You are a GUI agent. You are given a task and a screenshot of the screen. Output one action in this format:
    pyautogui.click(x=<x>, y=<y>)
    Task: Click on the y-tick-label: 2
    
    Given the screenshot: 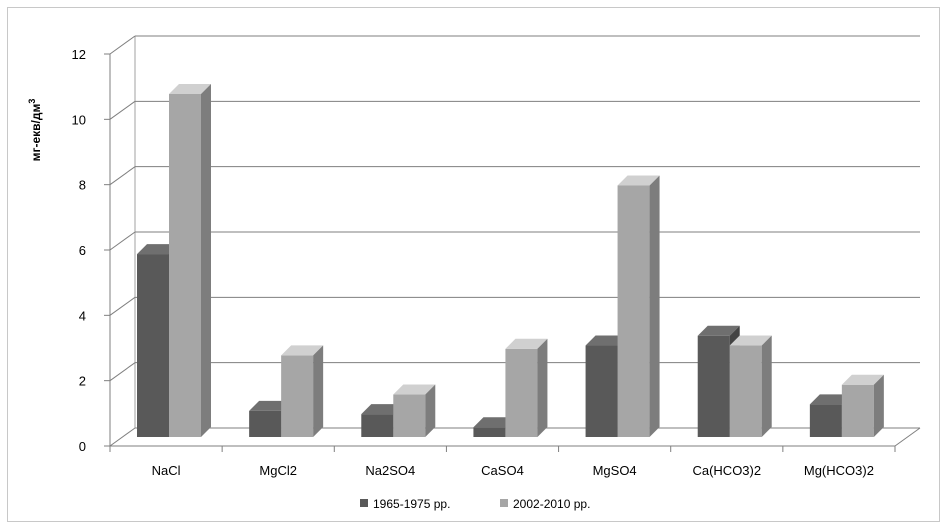 What is the action you would take?
    pyautogui.click(x=82, y=381)
    